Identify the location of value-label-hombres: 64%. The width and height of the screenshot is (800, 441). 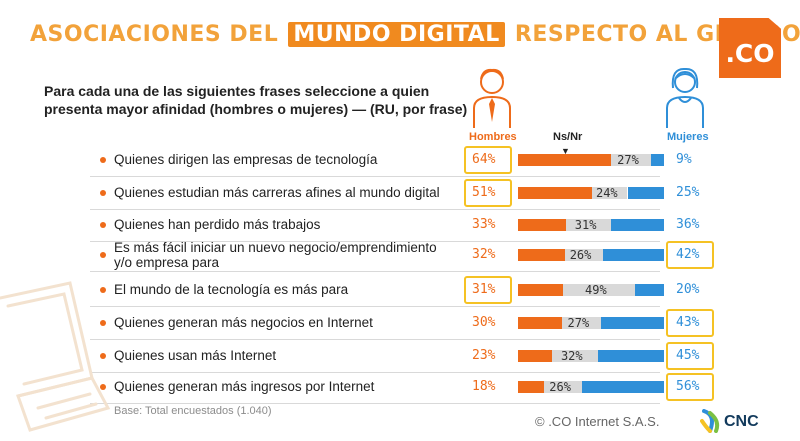
(484, 159).